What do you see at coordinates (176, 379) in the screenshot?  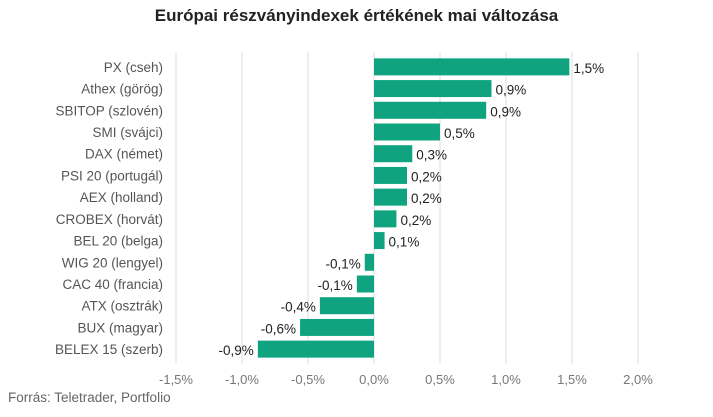 I see `x-tick-label: -1,5%` at bounding box center [176, 379].